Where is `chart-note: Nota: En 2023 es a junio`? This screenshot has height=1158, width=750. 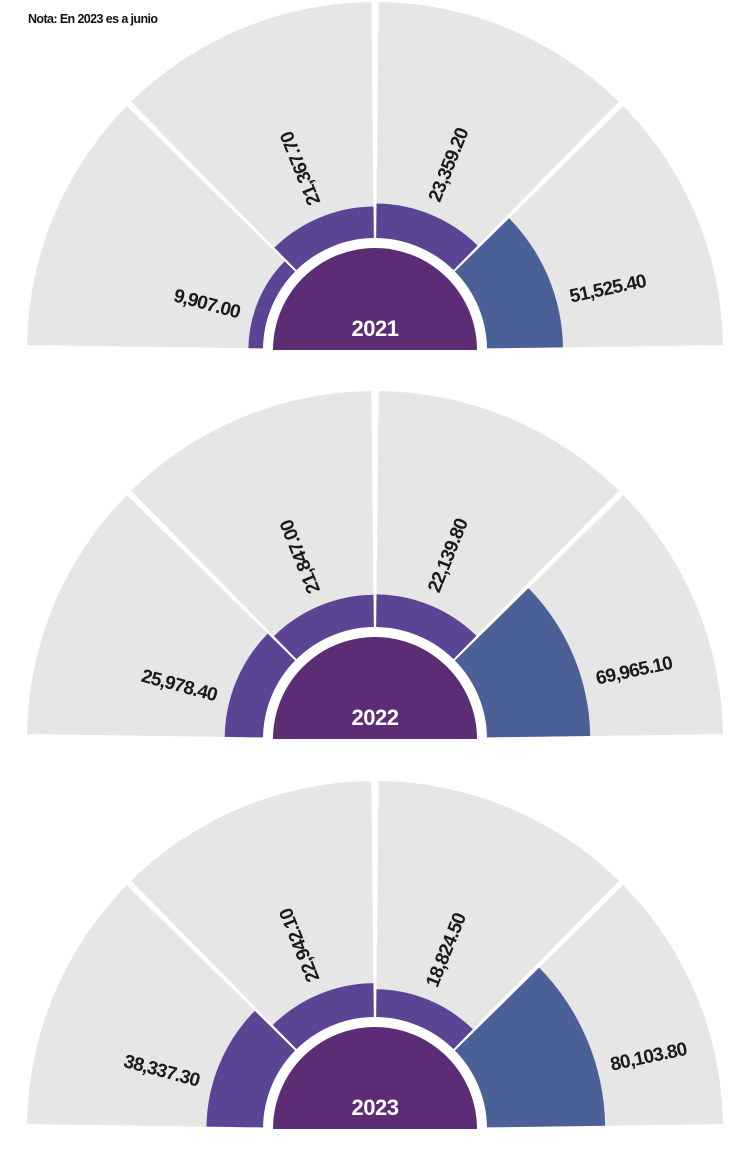
chart-note: Nota: En 2023 es a junio is located at coordinates (93, 19).